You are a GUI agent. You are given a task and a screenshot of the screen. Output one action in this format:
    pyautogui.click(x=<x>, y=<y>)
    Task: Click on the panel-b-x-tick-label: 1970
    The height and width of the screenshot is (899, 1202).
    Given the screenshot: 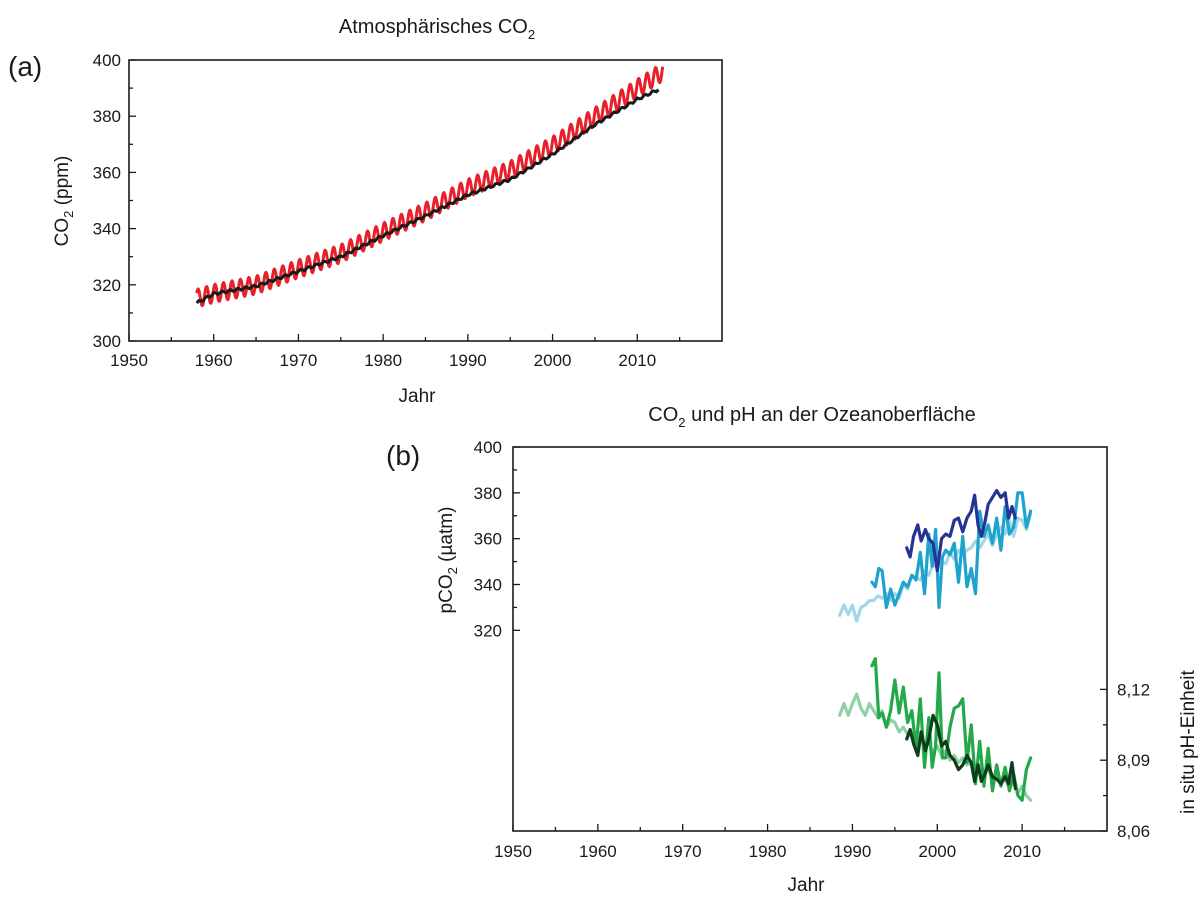 What is the action you would take?
    pyautogui.click(x=683, y=851)
    